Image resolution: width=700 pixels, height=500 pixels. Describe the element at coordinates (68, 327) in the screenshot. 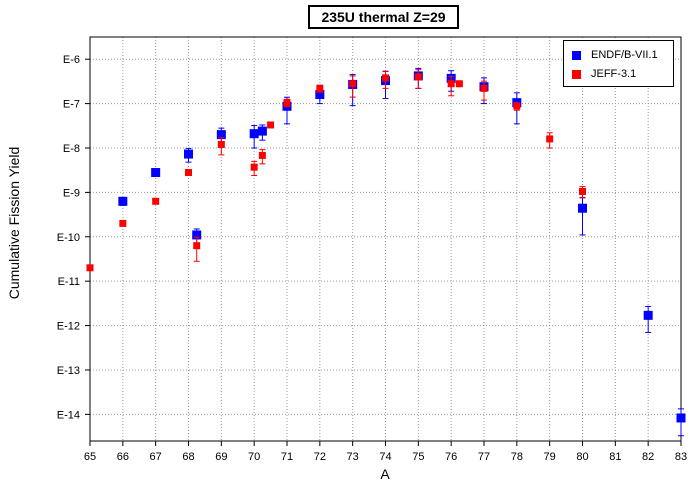

I see `y-tick-label: E-12` at that location.